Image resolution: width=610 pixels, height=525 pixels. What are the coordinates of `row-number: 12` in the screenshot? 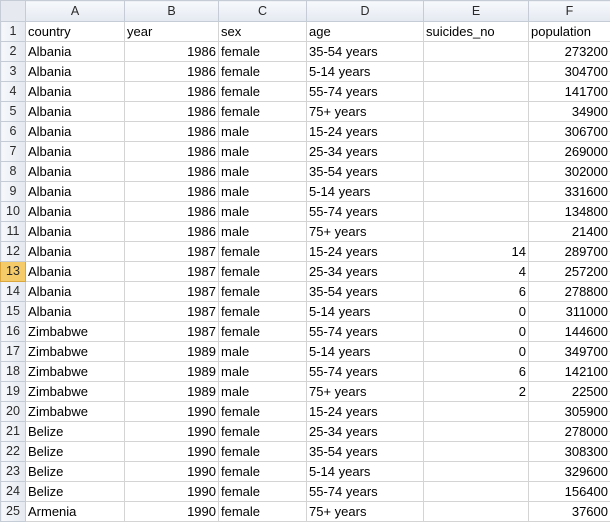 It's located at (13, 251).